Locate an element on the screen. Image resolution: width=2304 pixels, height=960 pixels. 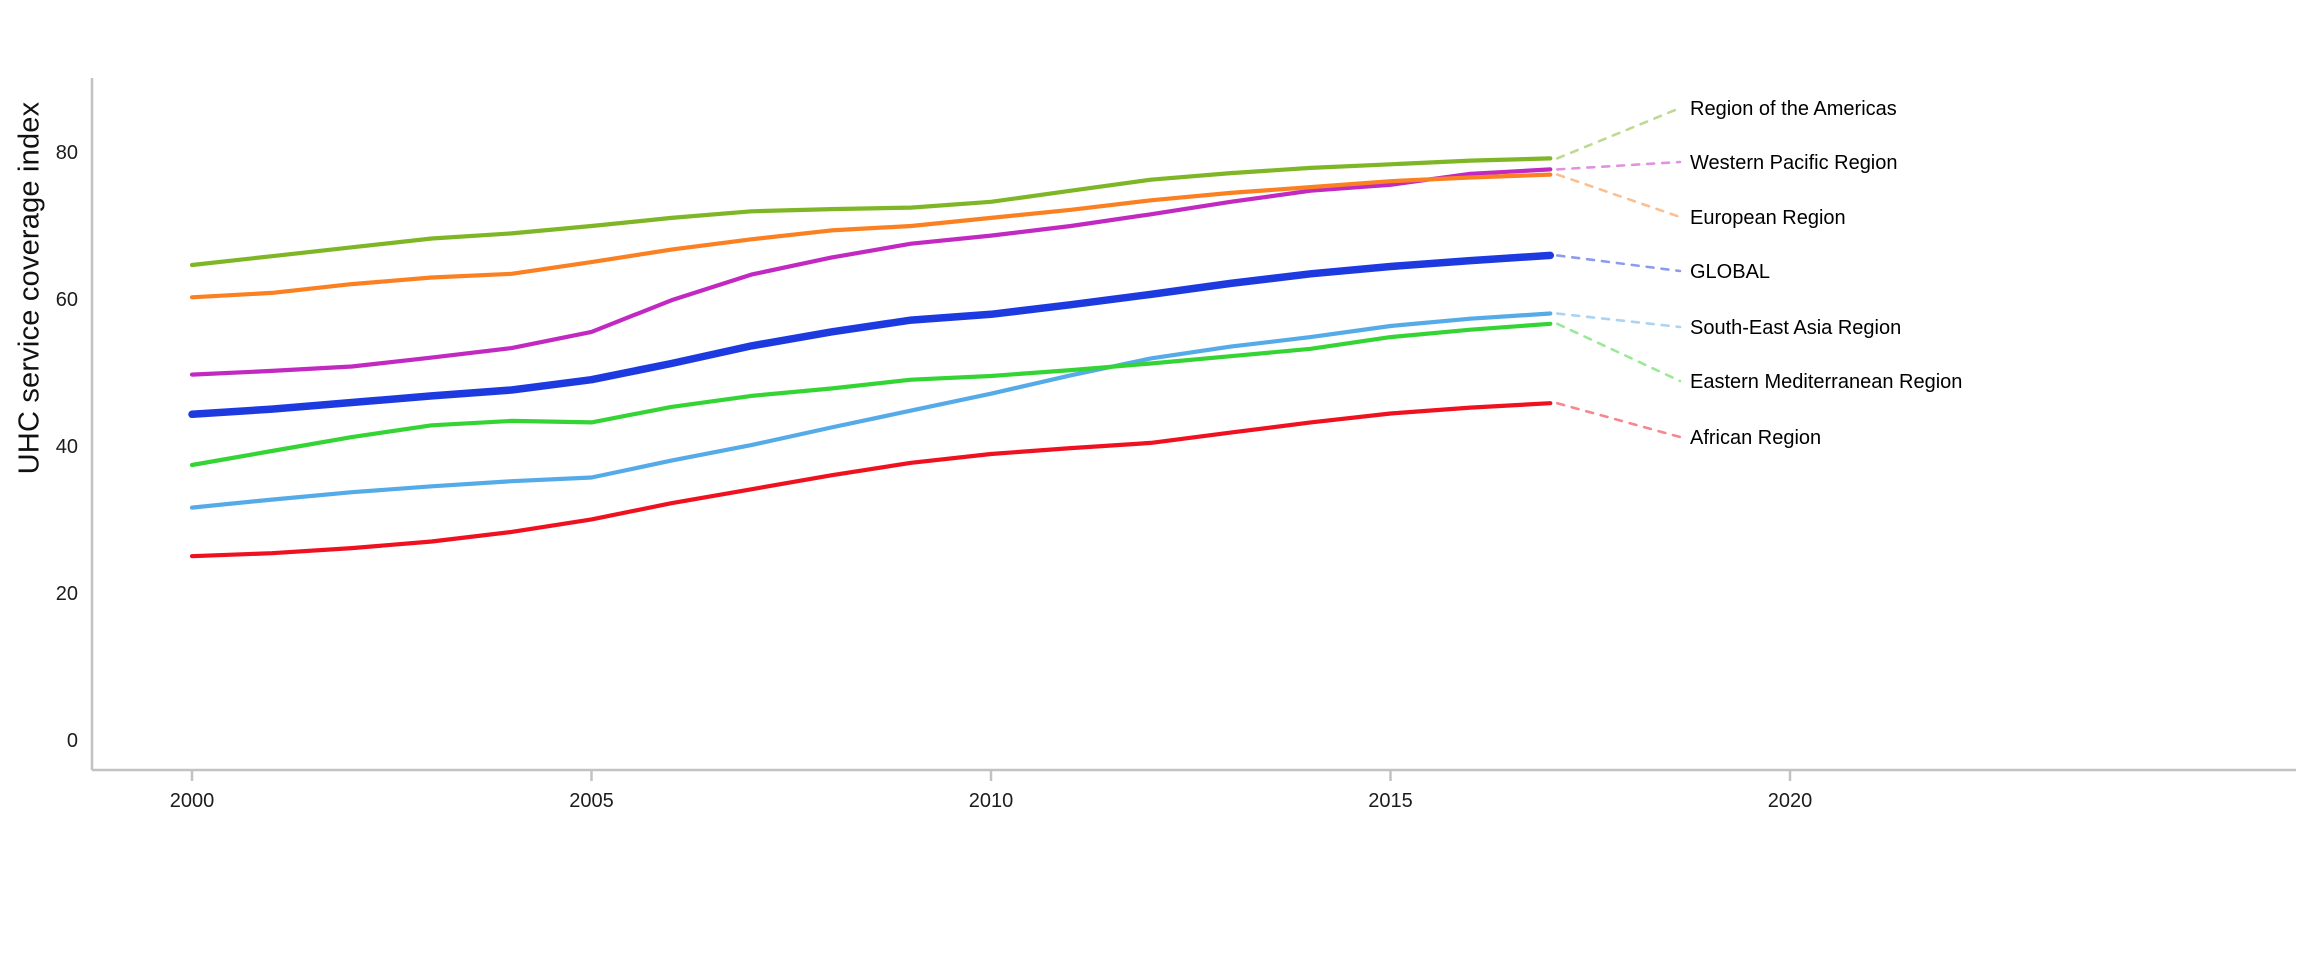
y-tick-label: 40 is located at coordinates (67, 447).